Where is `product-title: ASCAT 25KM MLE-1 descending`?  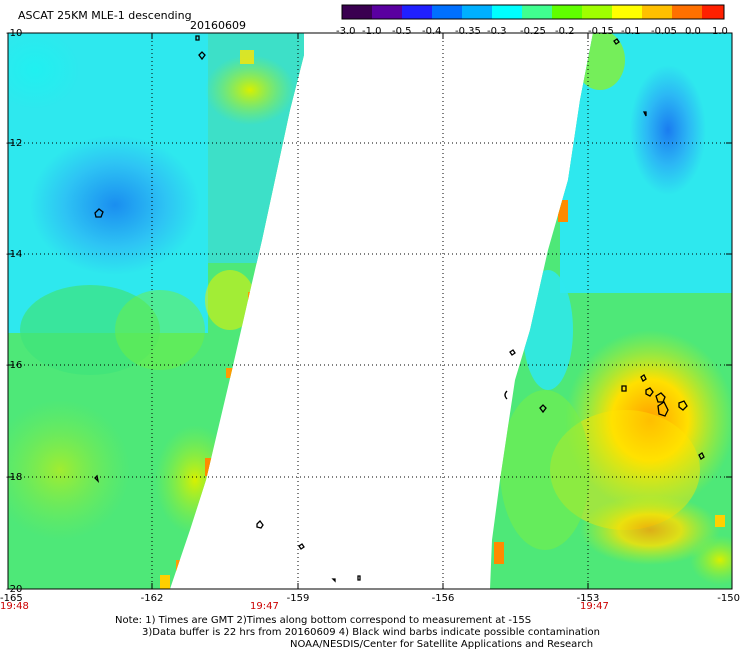 product-title: ASCAT 25KM MLE-1 descending is located at coordinates (105, 15).